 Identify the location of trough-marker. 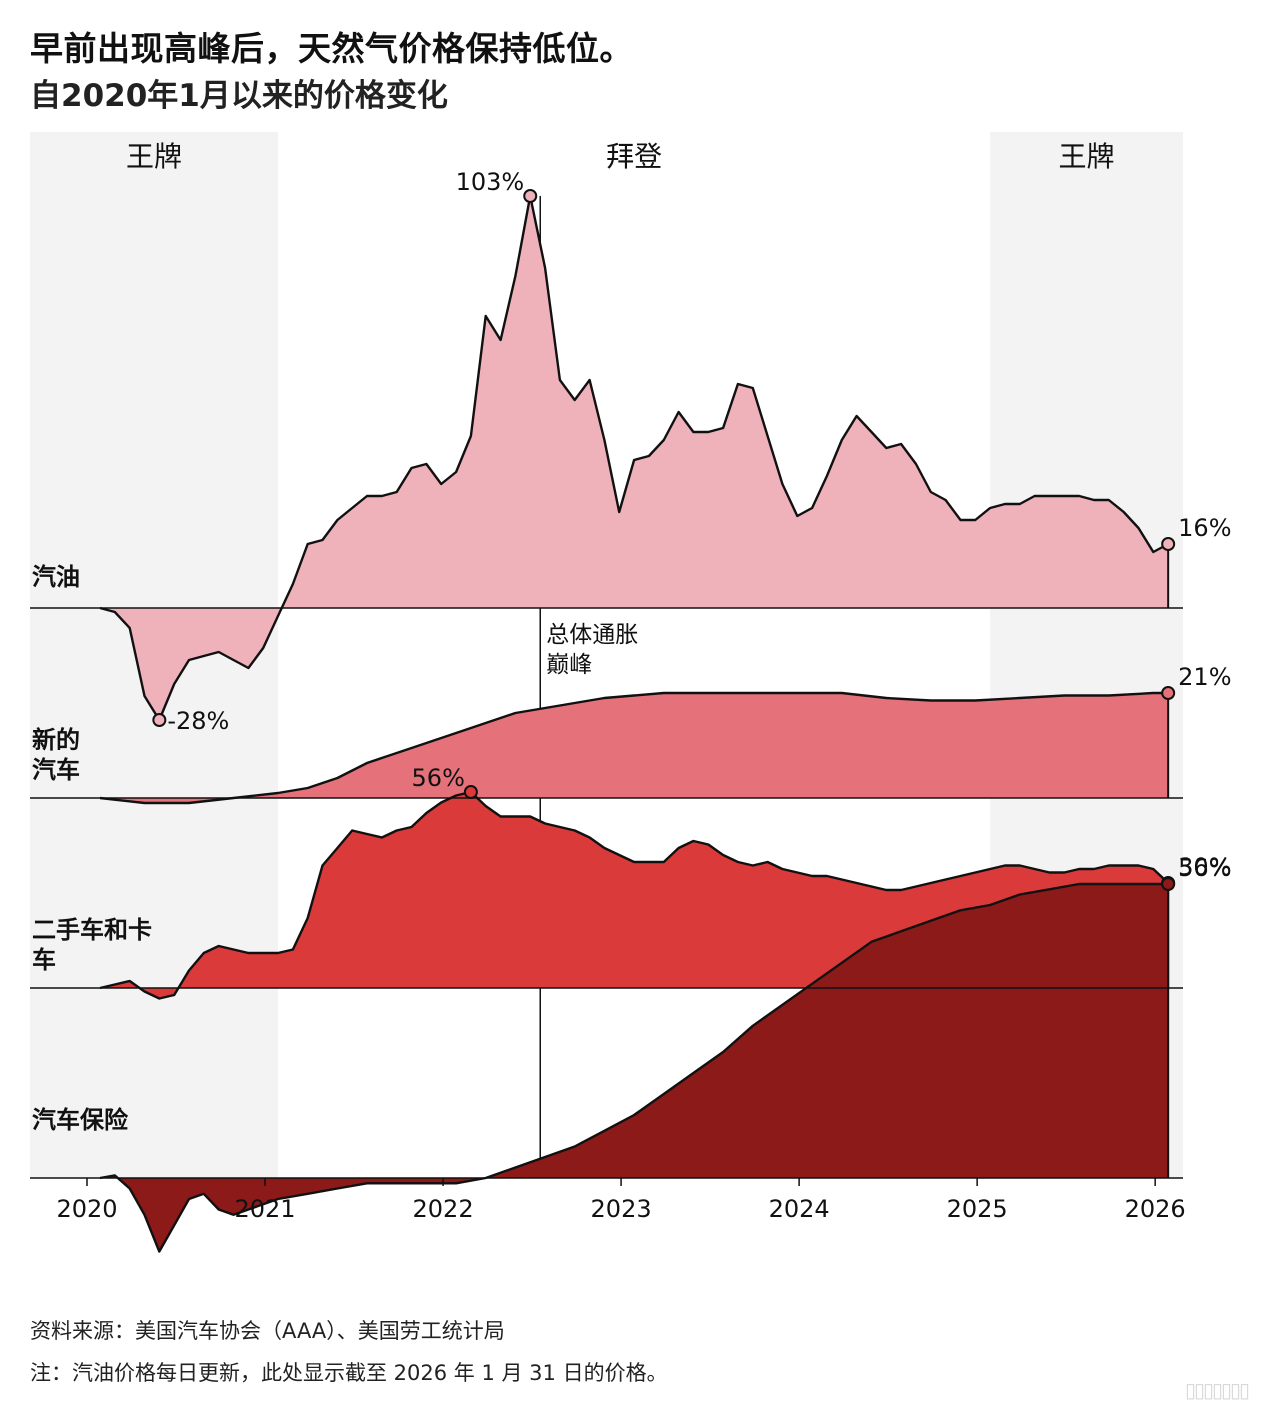
(159, 720).